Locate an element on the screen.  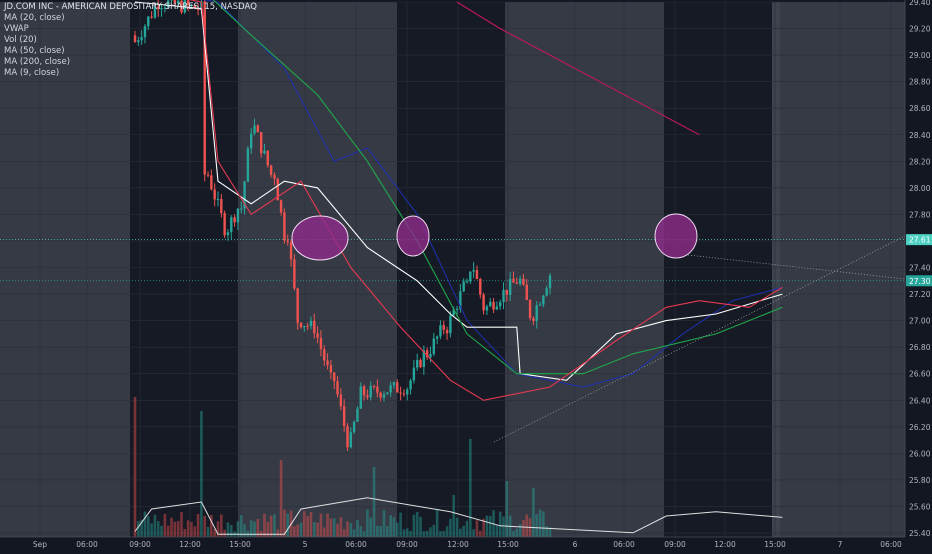
y-tick-label-10: 27.40 is located at coordinates (920, 268).